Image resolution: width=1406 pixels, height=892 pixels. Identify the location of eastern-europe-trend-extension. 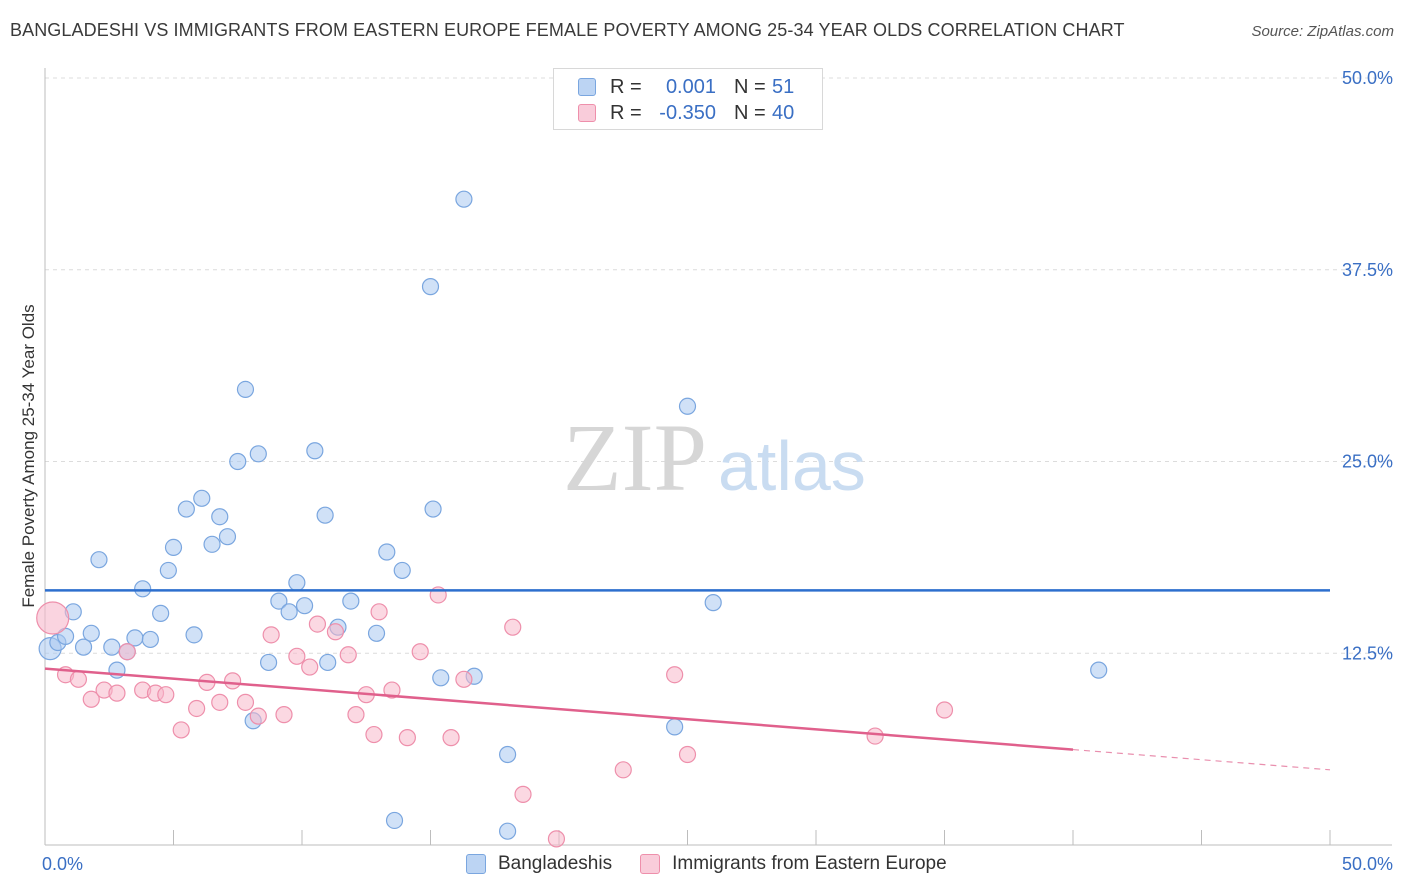
(1201, 759).